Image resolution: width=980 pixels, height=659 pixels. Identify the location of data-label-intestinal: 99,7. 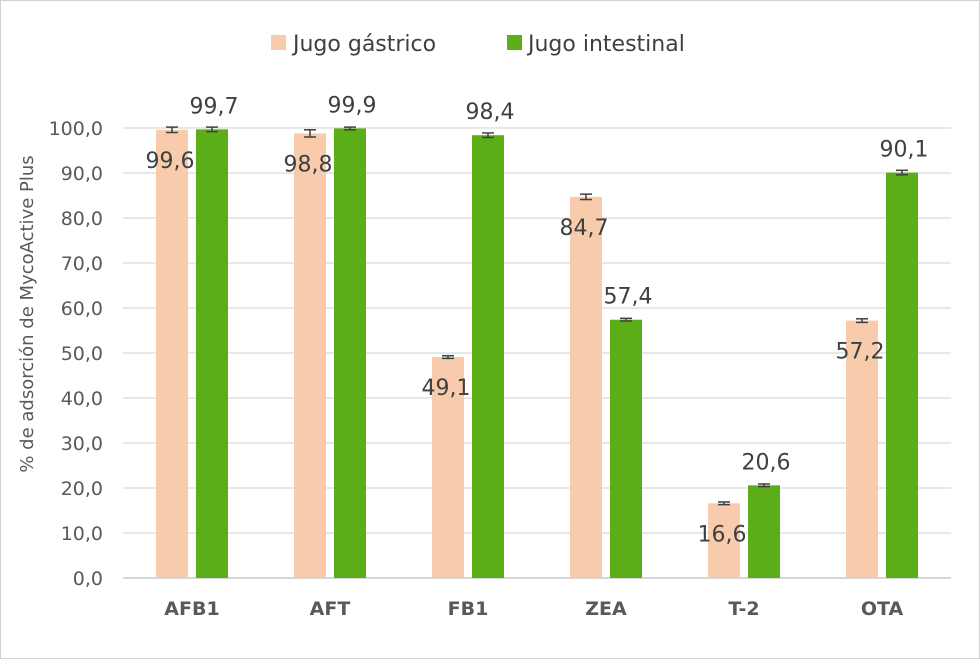
(214, 106).